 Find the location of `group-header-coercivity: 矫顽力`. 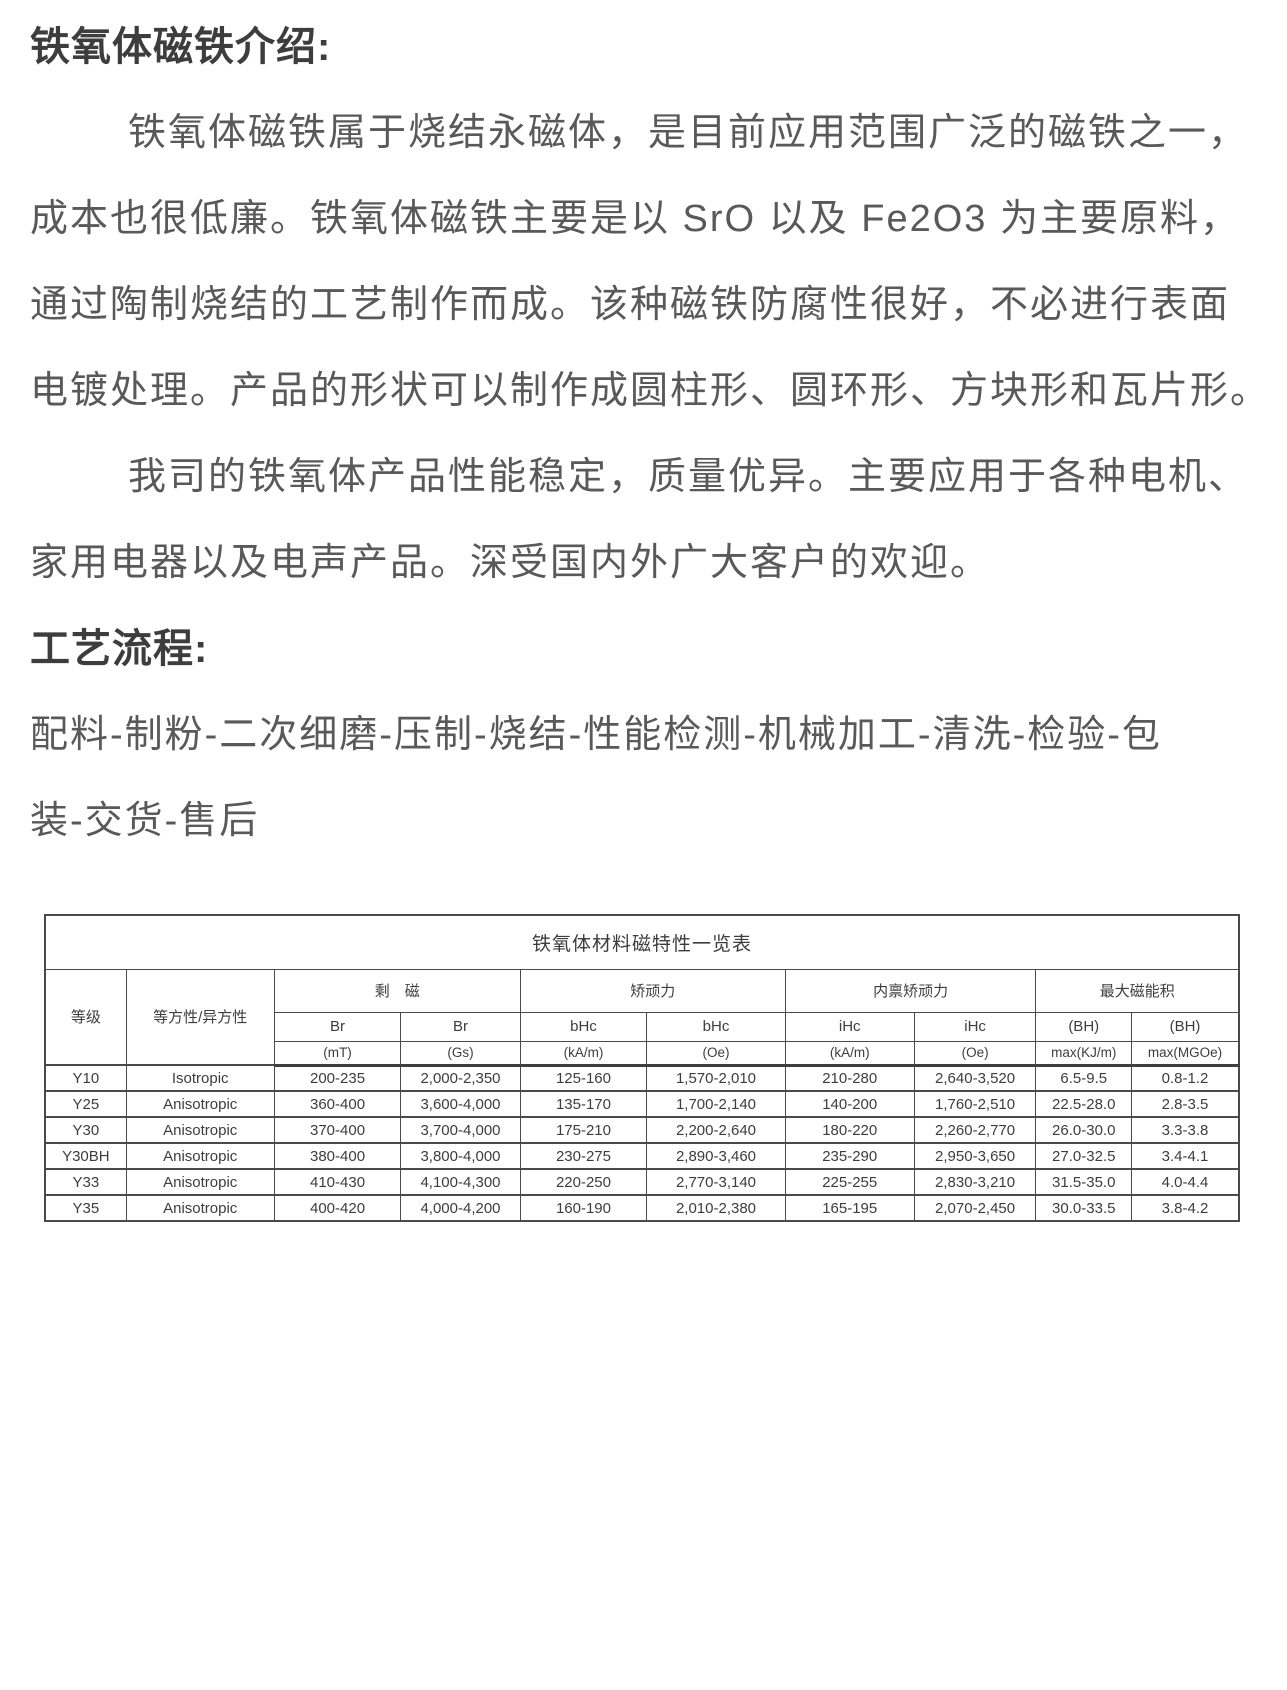

group-header-coercivity: 矫顽力 is located at coordinates (652, 990).